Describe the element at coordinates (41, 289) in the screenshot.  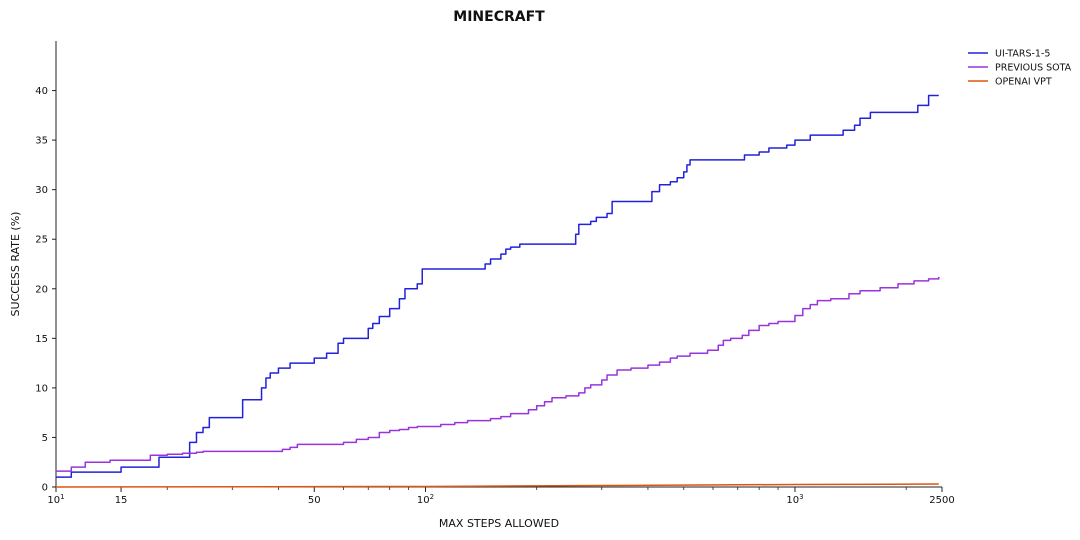
I see `y-tick-label: 20` at that location.